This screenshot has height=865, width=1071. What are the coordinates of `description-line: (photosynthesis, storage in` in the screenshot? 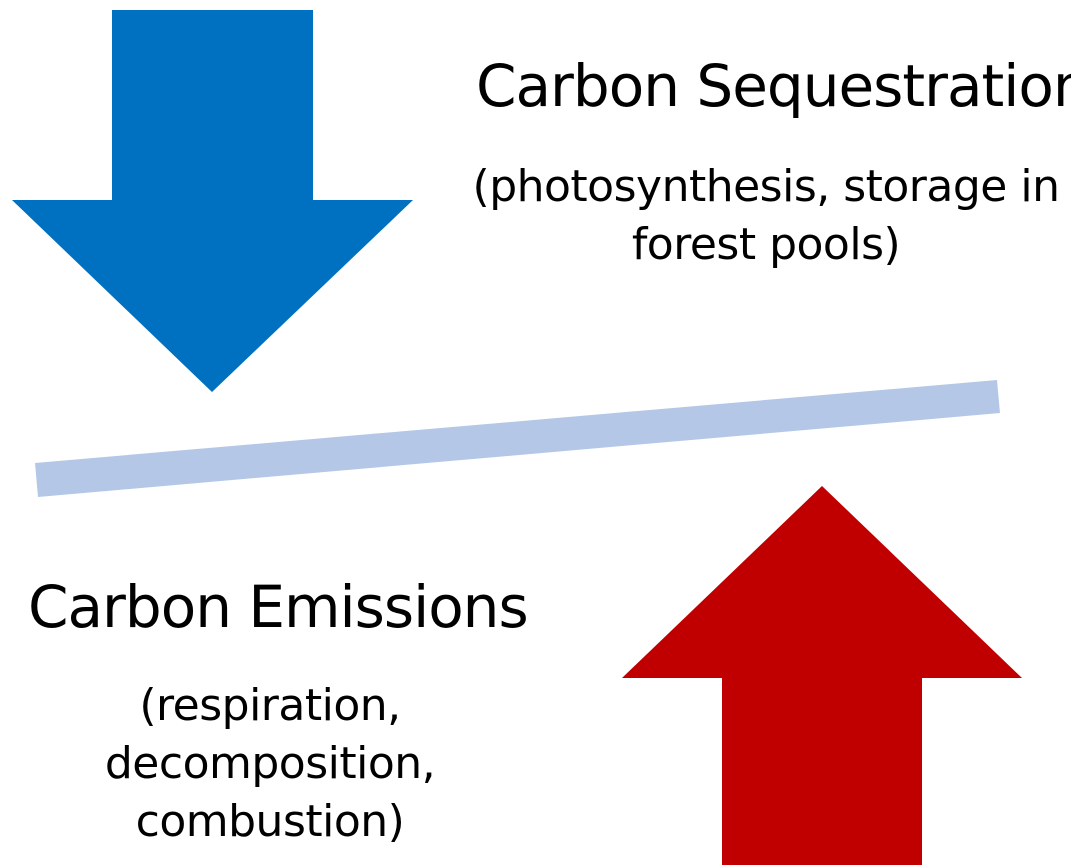 It's located at (766, 186).